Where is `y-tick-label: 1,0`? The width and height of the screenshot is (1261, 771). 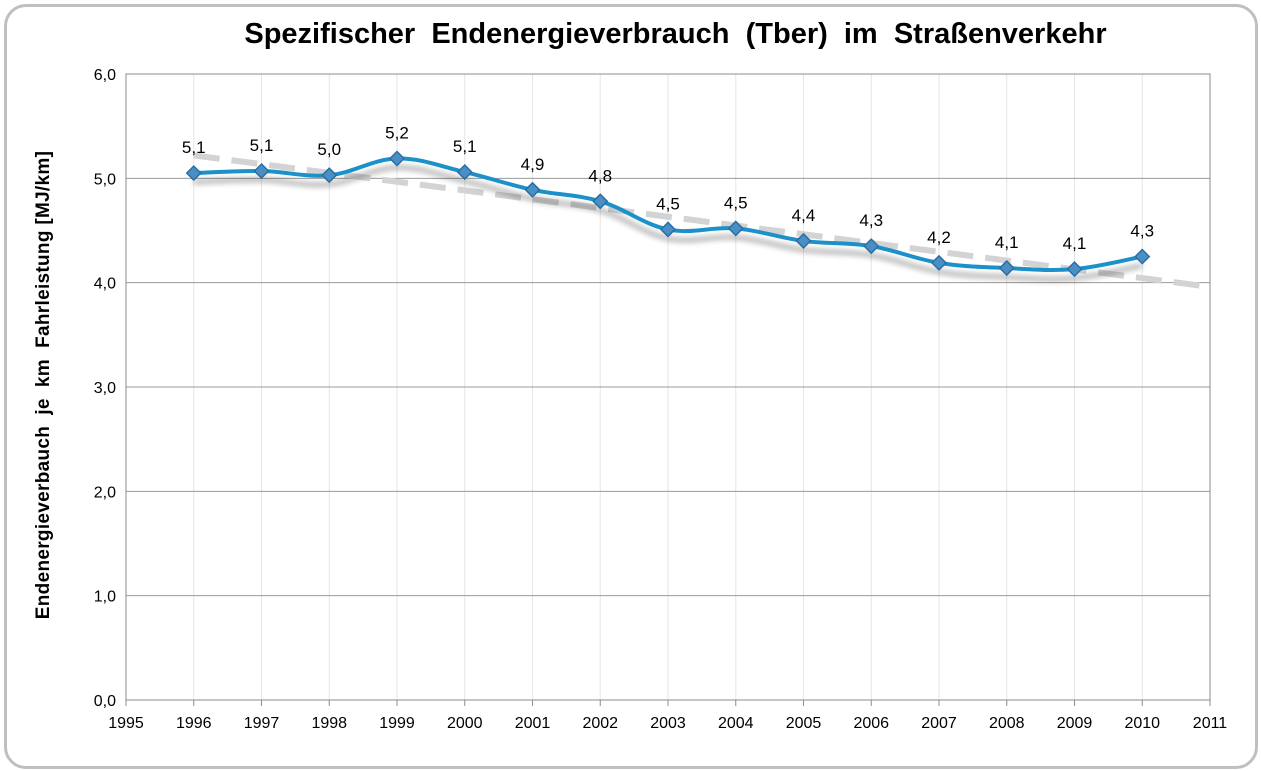
y-tick-label: 1,0 is located at coordinates (105, 597).